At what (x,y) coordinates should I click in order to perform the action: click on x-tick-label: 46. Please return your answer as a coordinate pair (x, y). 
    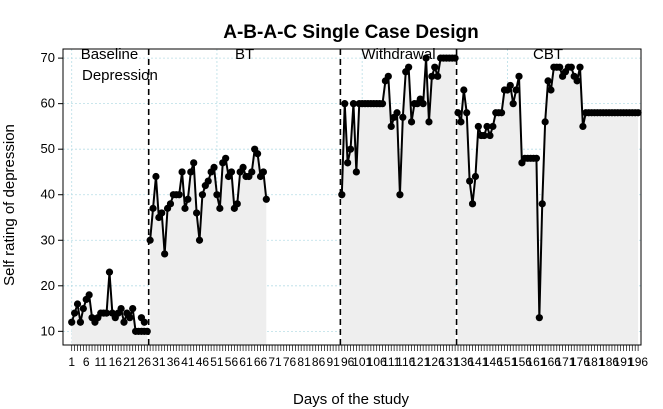
    Looking at the image, I should click on (203, 362).